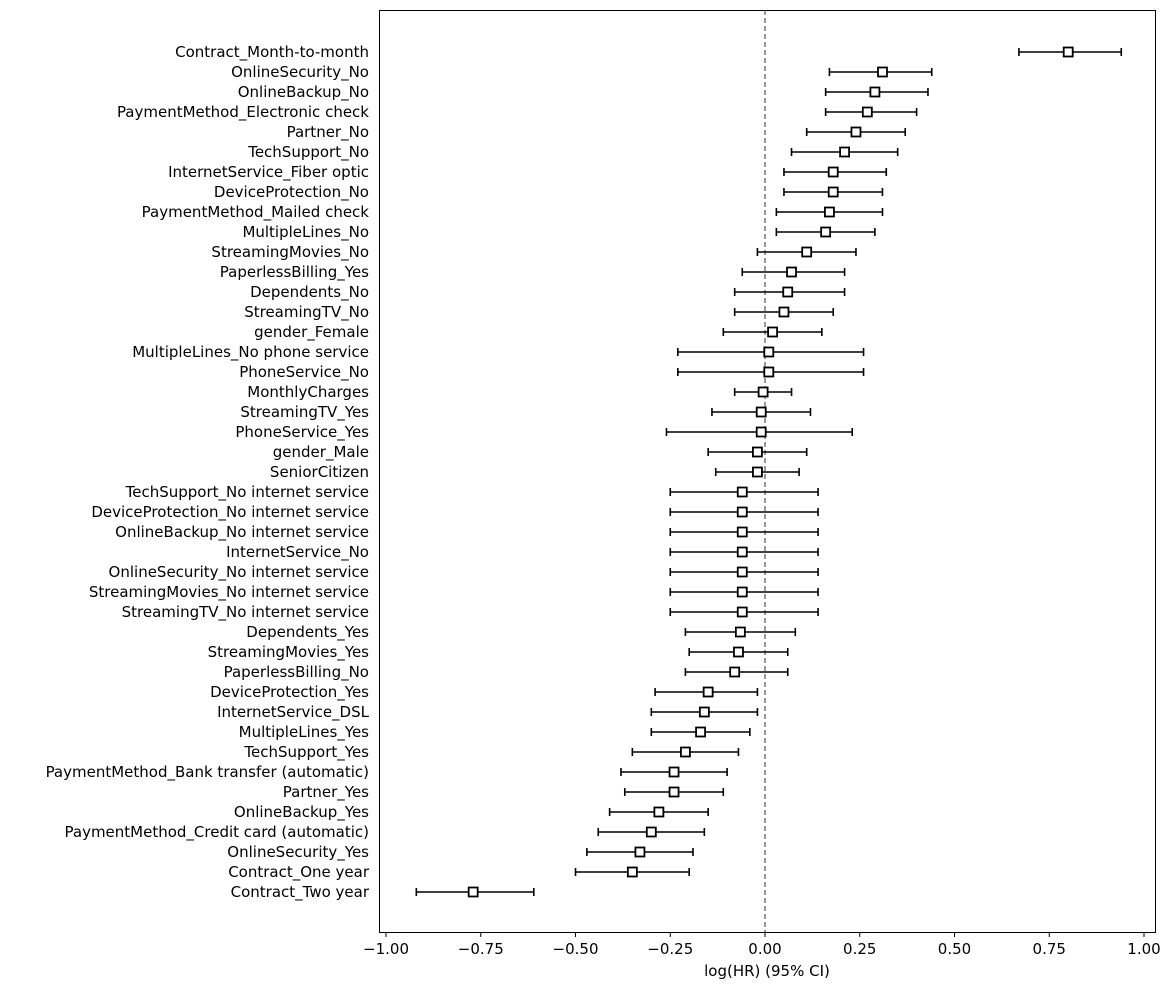 The image size is (1166, 989). What do you see at coordinates (498, 352) in the screenshot?
I see `forest-row: MultipleLines_No phone service` at bounding box center [498, 352].